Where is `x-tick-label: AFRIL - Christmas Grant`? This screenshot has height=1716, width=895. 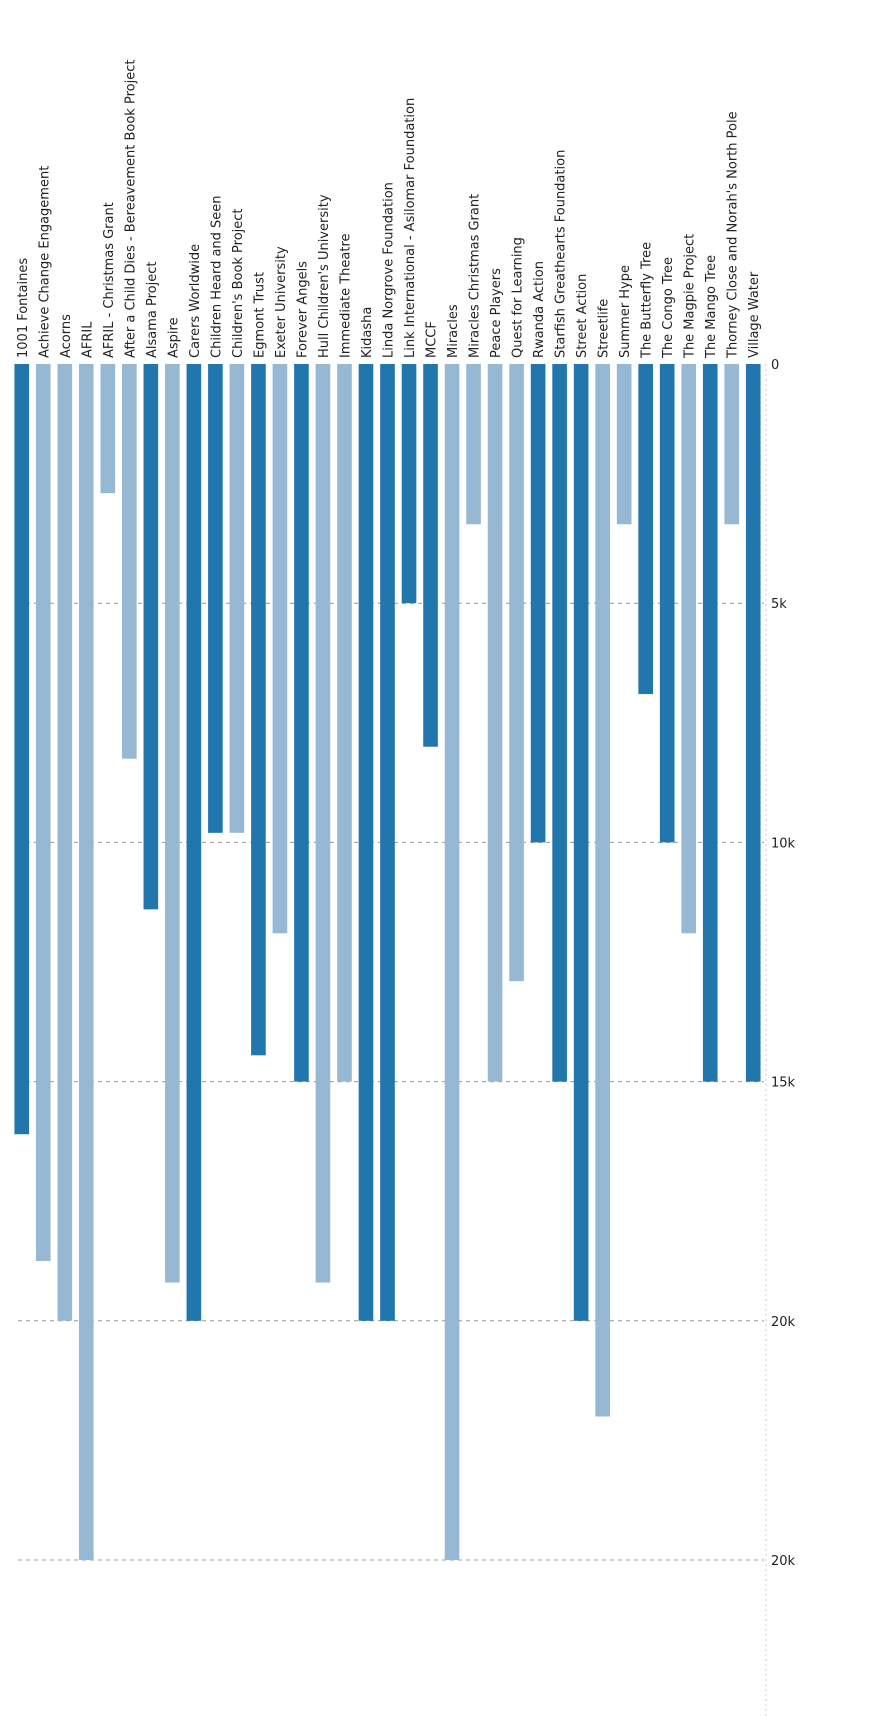
x-tick-label: AFRIL - Christmas Grant is located at coordinates (109, 280).